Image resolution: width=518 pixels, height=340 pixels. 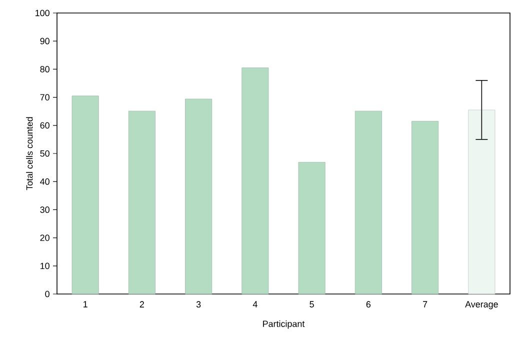 What do you see at coordinates (45, 125) in the screenshot?
I see `y-tick-label: 60` at bounding box center [45, 125].